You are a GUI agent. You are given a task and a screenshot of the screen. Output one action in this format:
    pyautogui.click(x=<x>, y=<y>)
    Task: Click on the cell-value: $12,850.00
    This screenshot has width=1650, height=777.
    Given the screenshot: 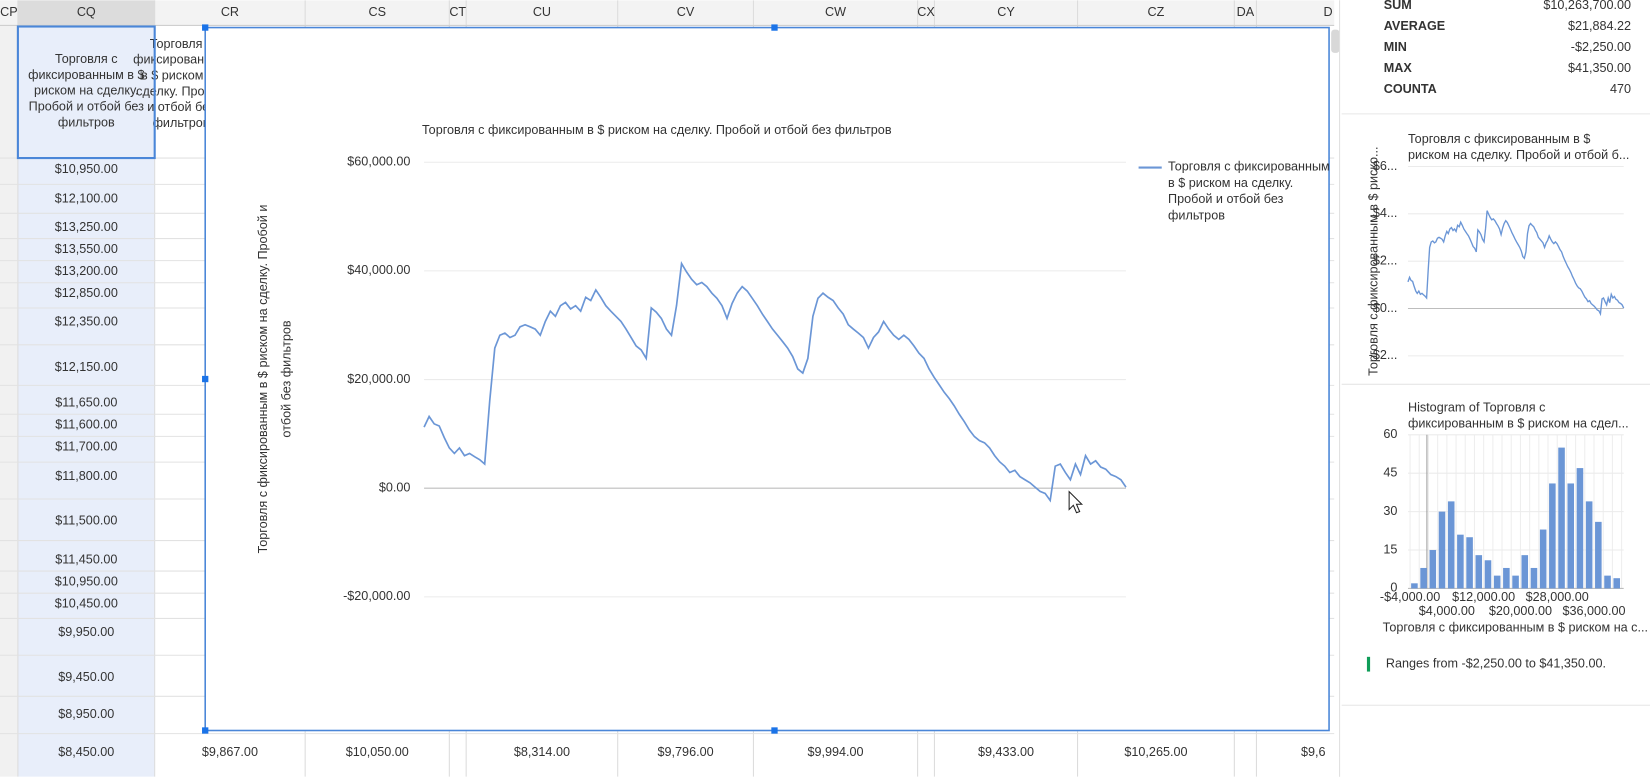 What is the action you would take?
    pyautogui.click(x=86, y=293)
    